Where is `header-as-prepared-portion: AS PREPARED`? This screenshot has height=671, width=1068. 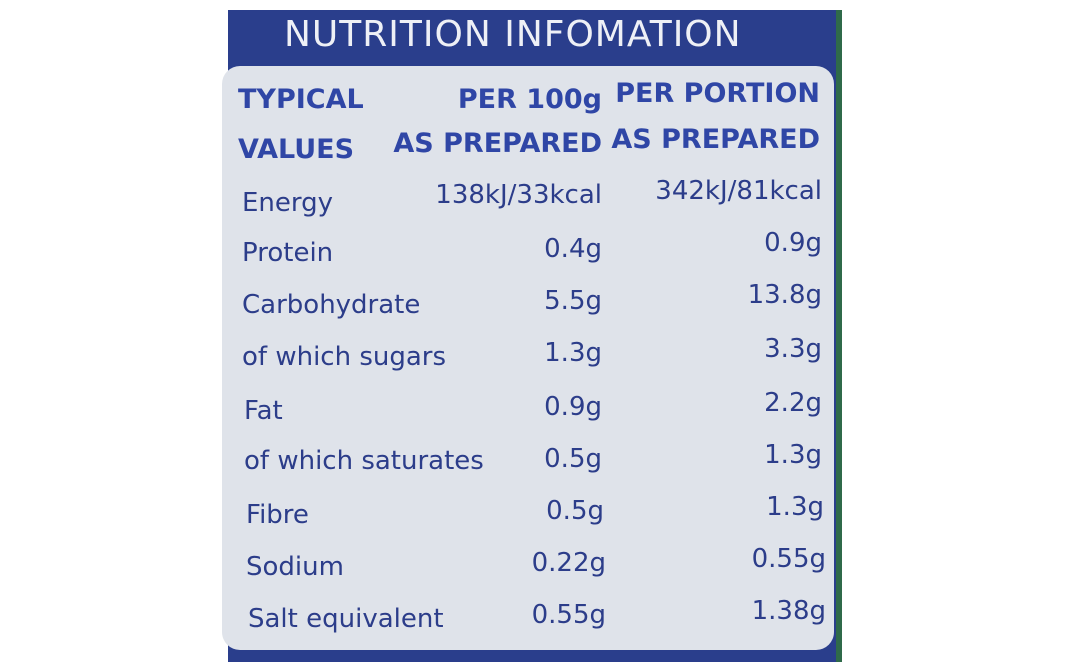
header-as-prepared-portion: AS PREPARED is located at coordinates (715, 139).